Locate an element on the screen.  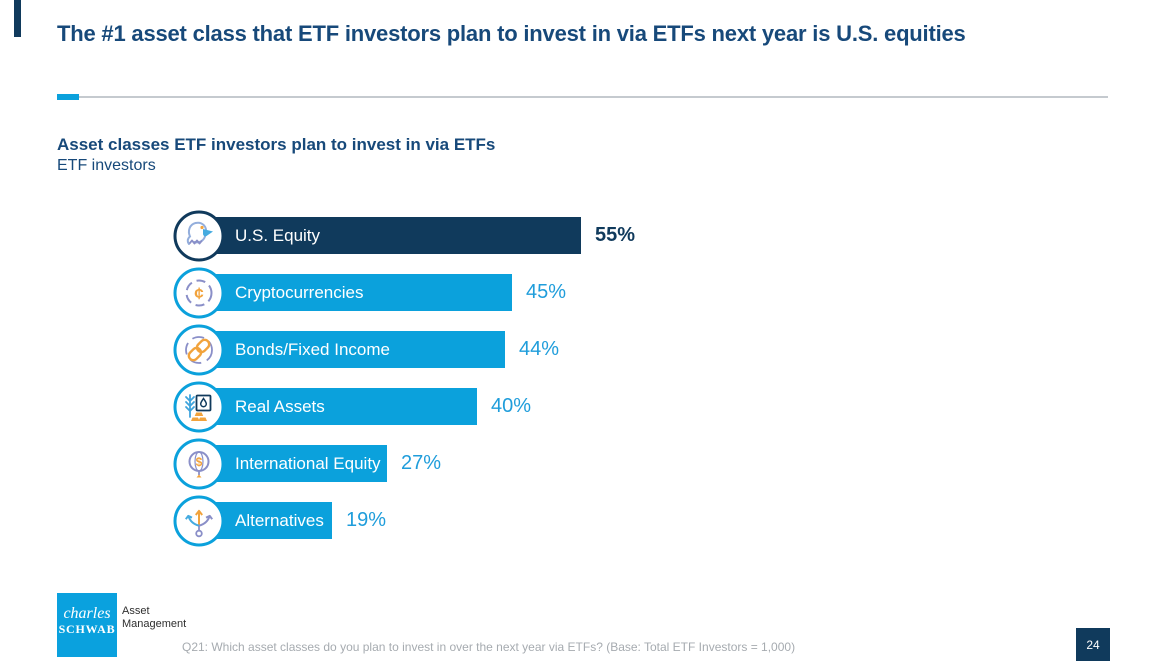
asset-management-label: Asset Management is located at coordinates (154, 618).